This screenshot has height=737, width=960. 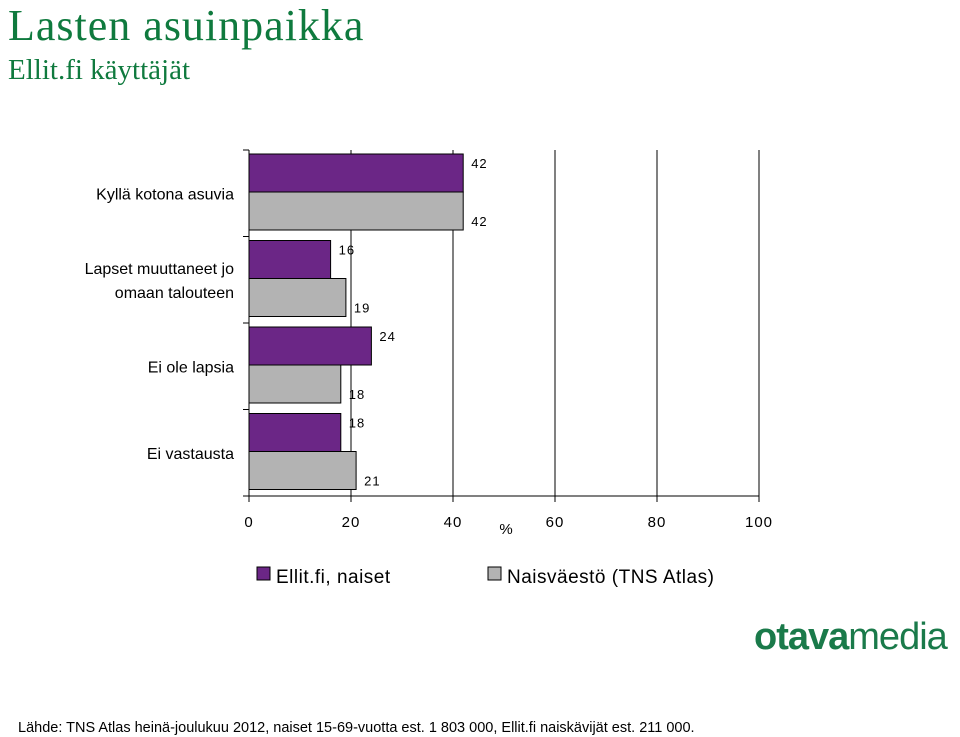 What do you see at coordinates (248, 522) in the screenshot?
I see `x-tick-label: 0` at bounding box center [248, 522].